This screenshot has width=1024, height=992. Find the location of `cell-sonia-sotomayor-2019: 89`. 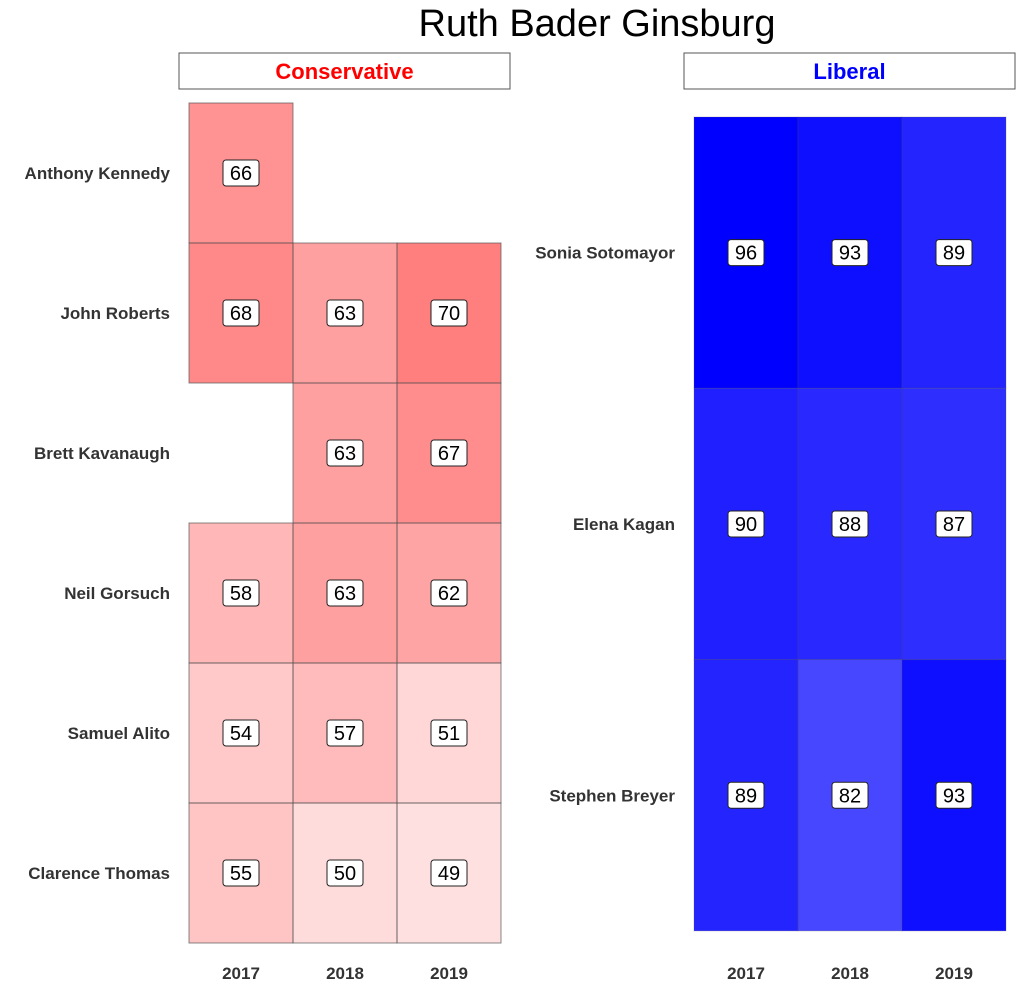

cell-sonia-sotomayor-2019: 89 is located at coordinates (954, 252).